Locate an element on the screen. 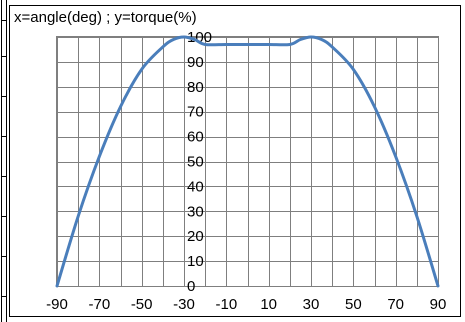 The image size is (465, 322). y-tick-label: 10 is located at coordinates (195, 261).